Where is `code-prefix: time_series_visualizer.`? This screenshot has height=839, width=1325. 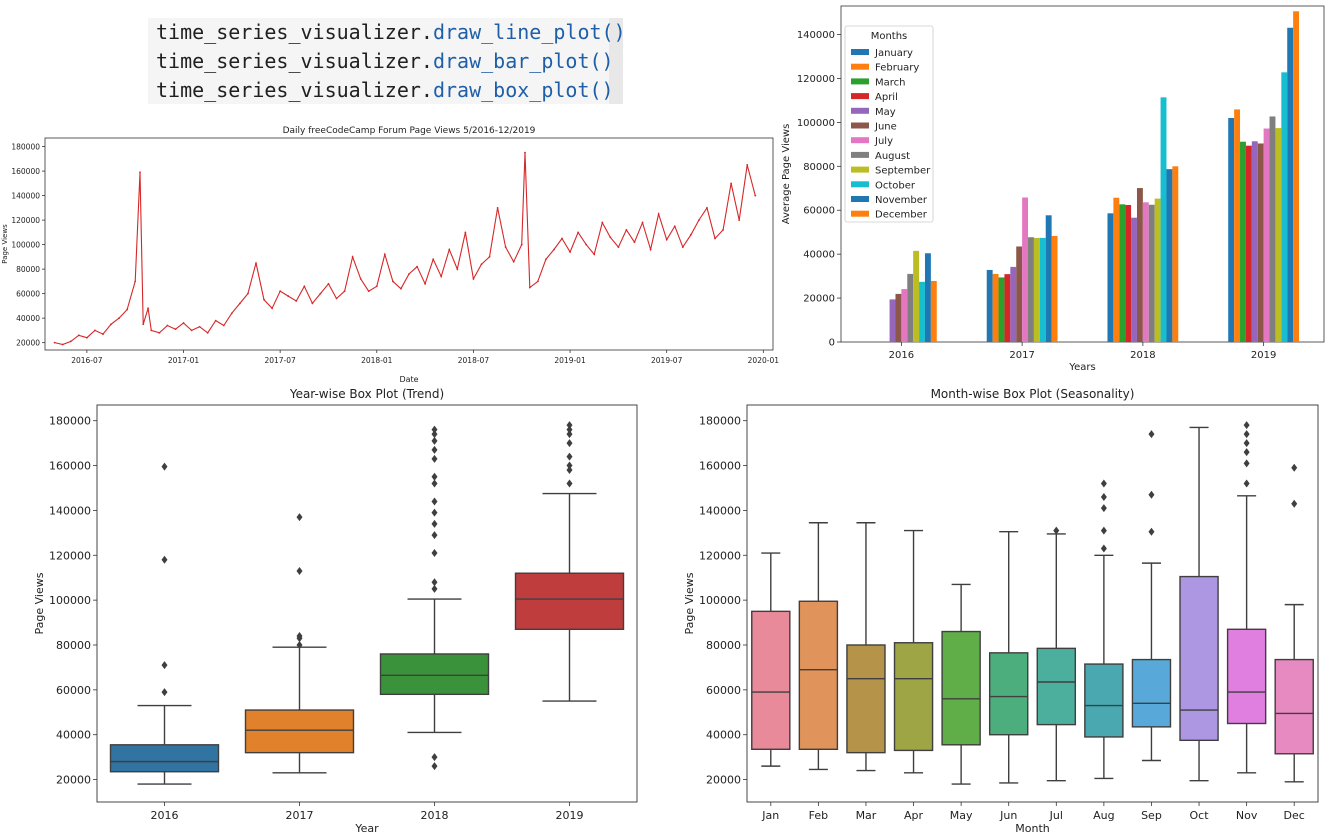
code-prefix: time_series_visualizer. is located at coordinates (294, 61).